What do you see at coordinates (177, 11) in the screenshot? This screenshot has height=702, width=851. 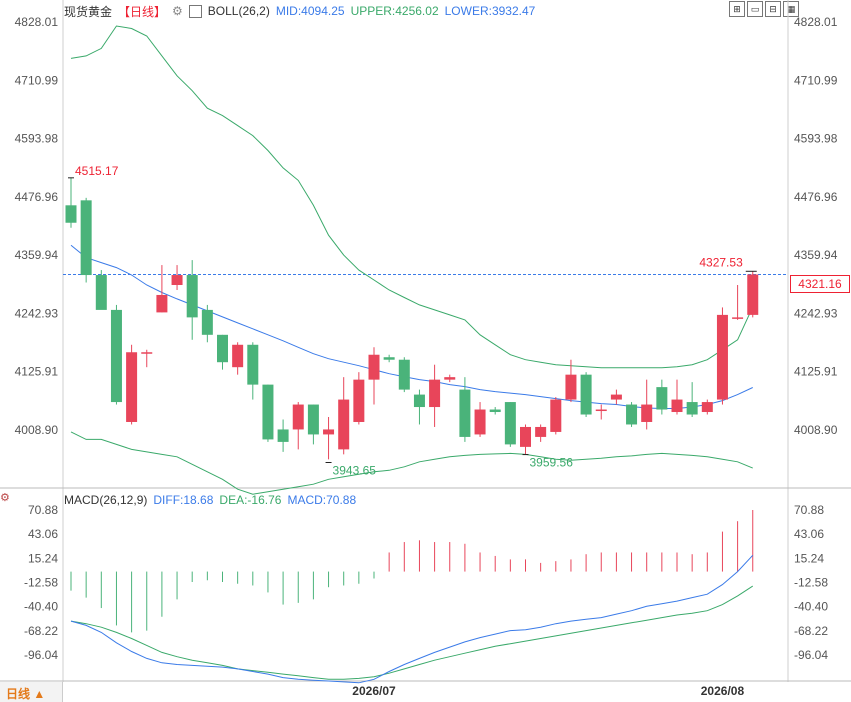 I see `gear-icon: ⚙` at bounding box center [177, 11].